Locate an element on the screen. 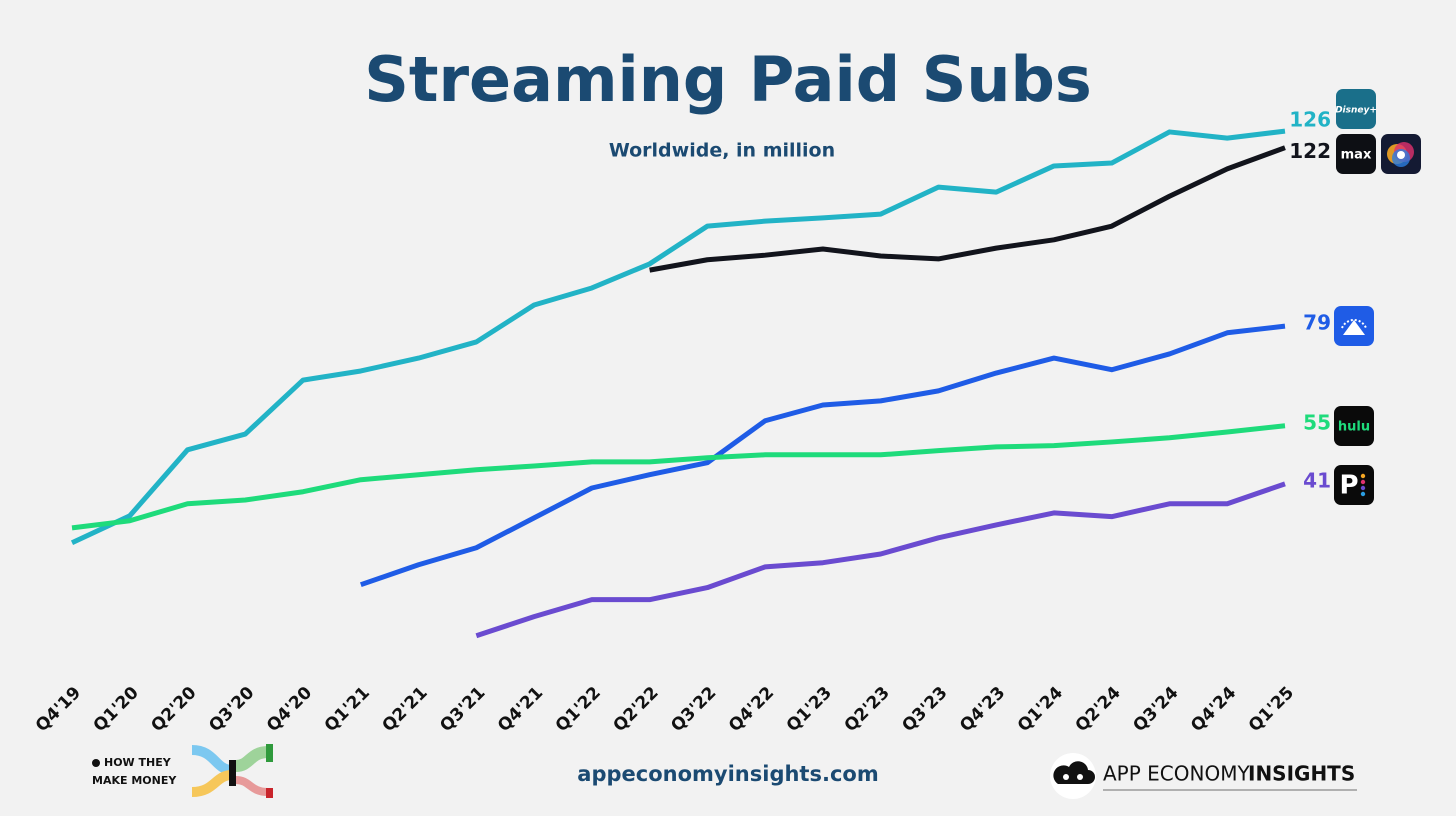 The width and height of the screenshot is (1456, 816). icon-label: max is located at coordinates (1356, 155).